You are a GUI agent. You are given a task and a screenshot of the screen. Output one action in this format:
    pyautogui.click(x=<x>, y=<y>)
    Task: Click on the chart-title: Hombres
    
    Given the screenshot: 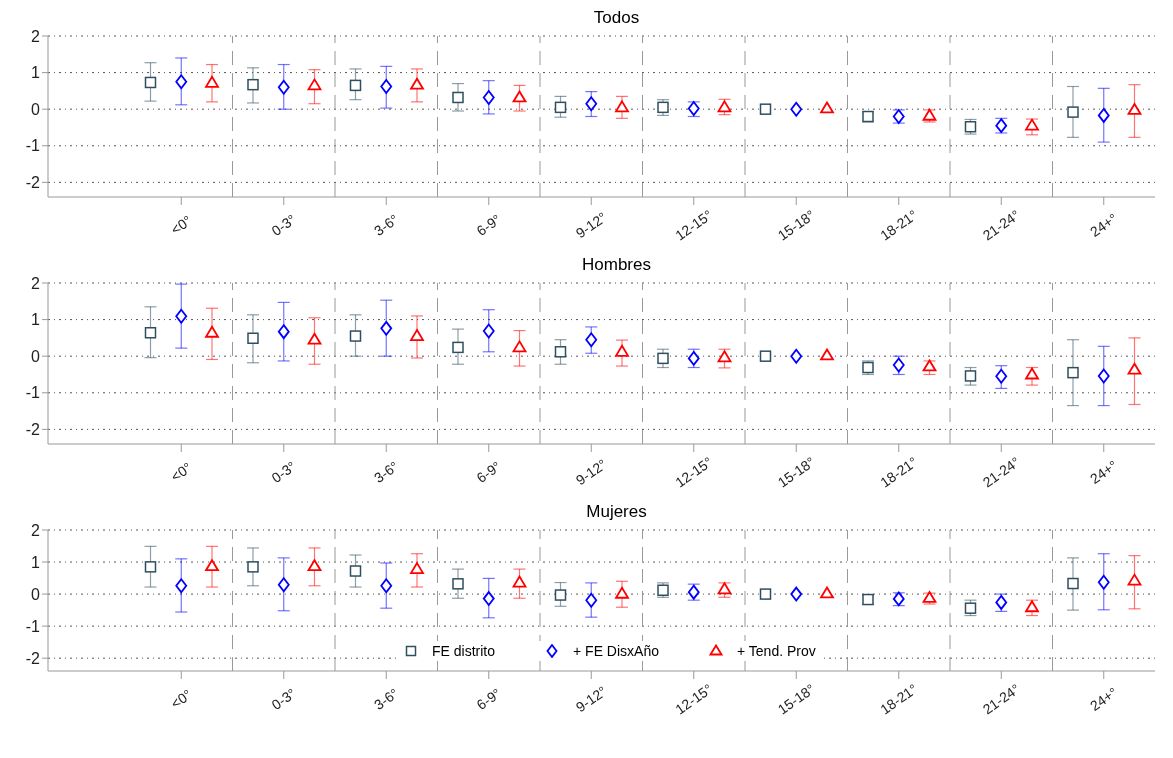 What is the action you would take?
    pyautogui.click(x=616, y=264)
    